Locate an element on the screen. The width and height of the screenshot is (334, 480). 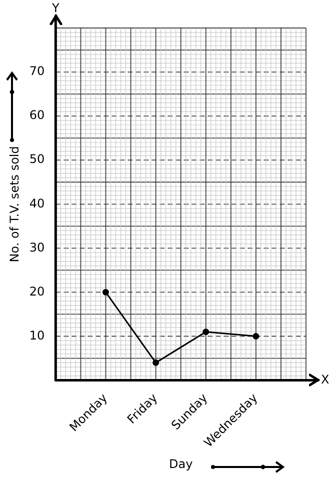
text: X is located at coordinates (325, 379).